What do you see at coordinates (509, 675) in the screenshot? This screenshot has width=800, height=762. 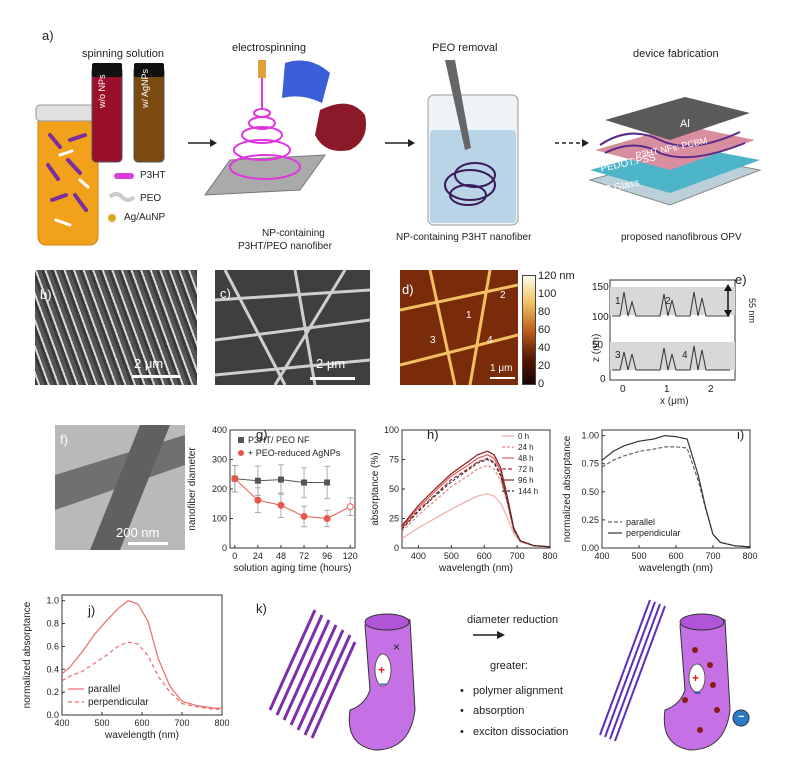 I see `panel-k-schematic` at bounding box center [509, 675].